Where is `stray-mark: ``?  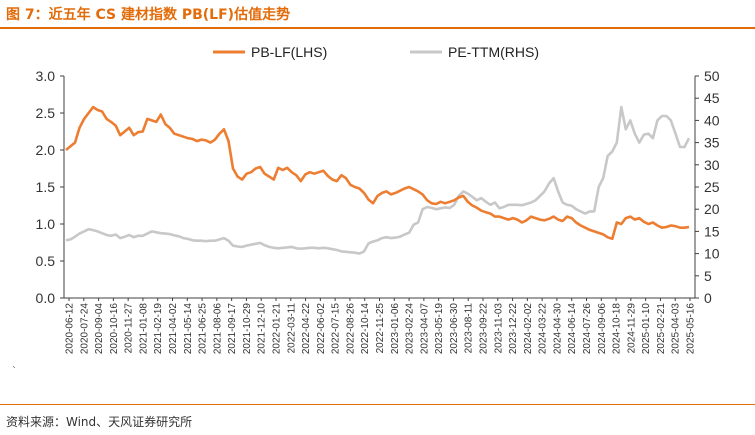
stray-mark: ` is located at coordinates (14, 371).